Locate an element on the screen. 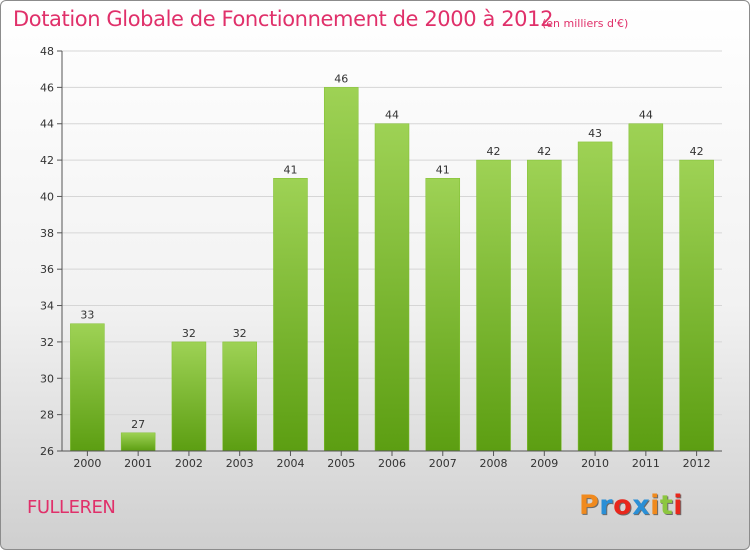 This screenshot has height=550, width=750. x-tick-label: 2008 is located at coordinates (494, 463).